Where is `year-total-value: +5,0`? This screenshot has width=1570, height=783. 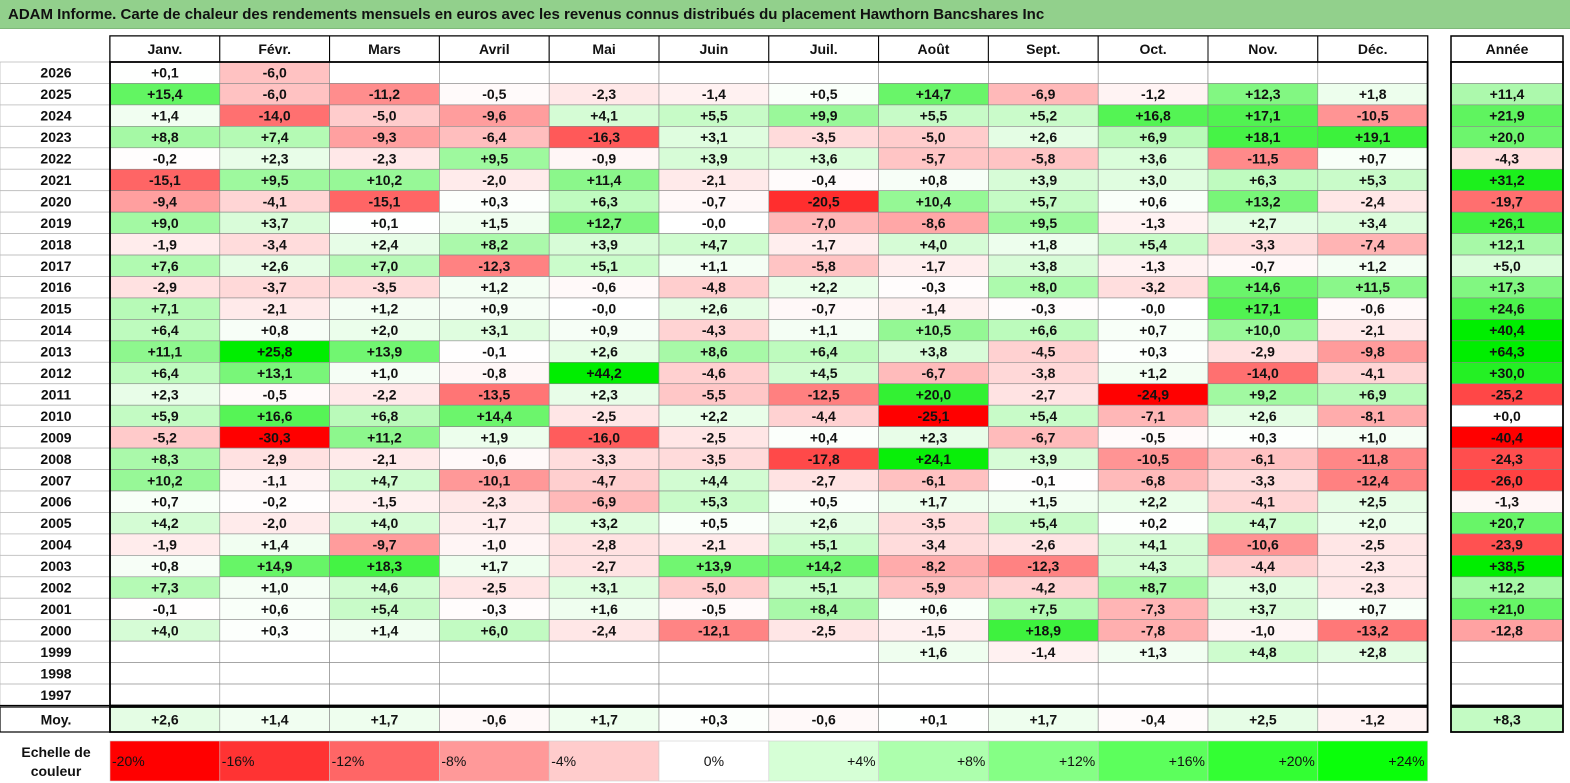 year-total-value: +5,0 is located at coordinates (1507, 266).